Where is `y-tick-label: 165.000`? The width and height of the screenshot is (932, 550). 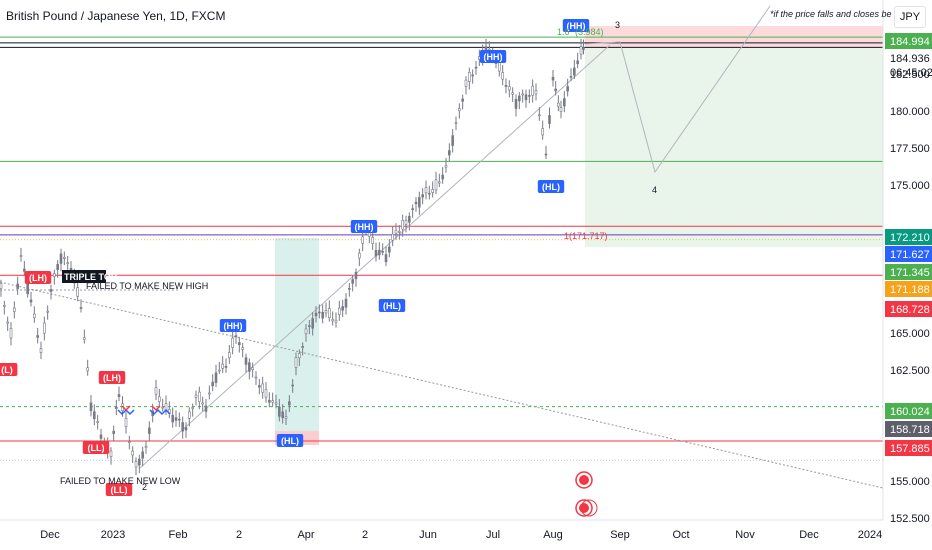
y-tick-label: 165.000 is located at coordinates (910, 334).